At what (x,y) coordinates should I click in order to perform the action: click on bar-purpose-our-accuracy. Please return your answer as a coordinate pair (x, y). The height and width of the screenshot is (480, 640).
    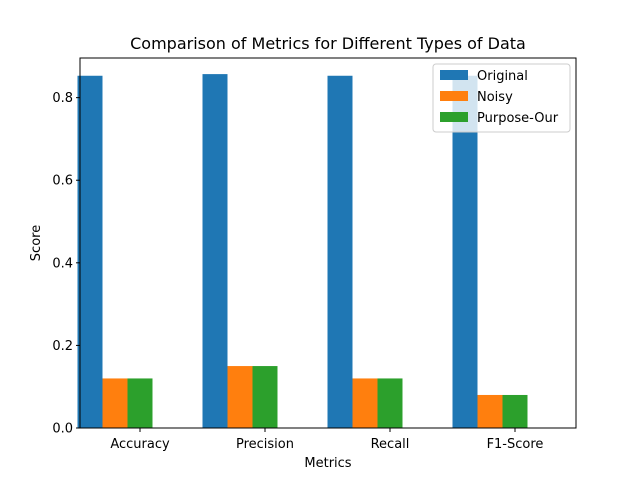
    Looking at the image, I should click on (140, 403).